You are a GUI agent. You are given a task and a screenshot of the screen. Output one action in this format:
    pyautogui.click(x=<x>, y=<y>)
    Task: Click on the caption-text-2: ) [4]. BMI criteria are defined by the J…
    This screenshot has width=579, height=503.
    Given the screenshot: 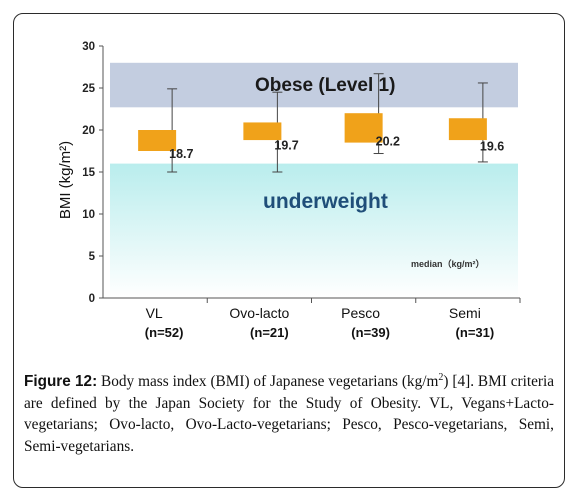 What is the action you would take?
    pyautogui.click(x=289, y=414)
    